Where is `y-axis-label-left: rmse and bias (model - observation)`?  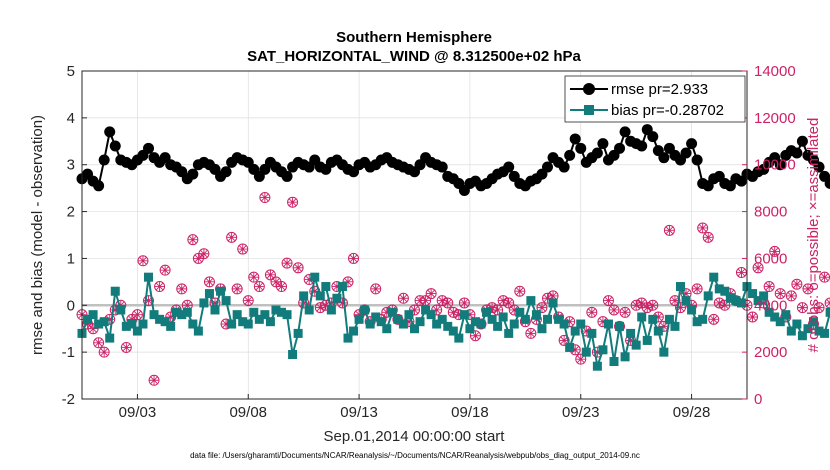 y-axis-label-left: rmse and bias (model - observation) is located at coordinates (37, 235).